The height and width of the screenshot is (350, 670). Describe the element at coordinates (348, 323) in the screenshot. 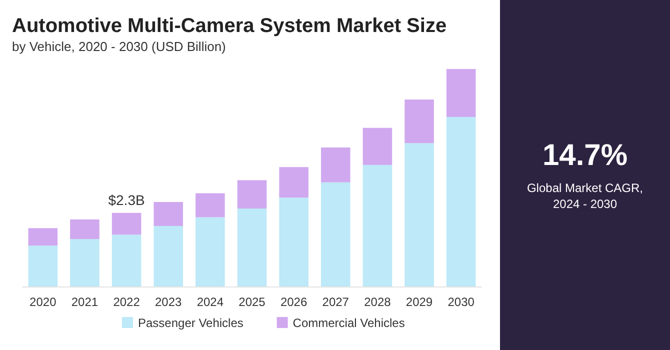

I see `legend-label: Commercial Vehicles` at that location.